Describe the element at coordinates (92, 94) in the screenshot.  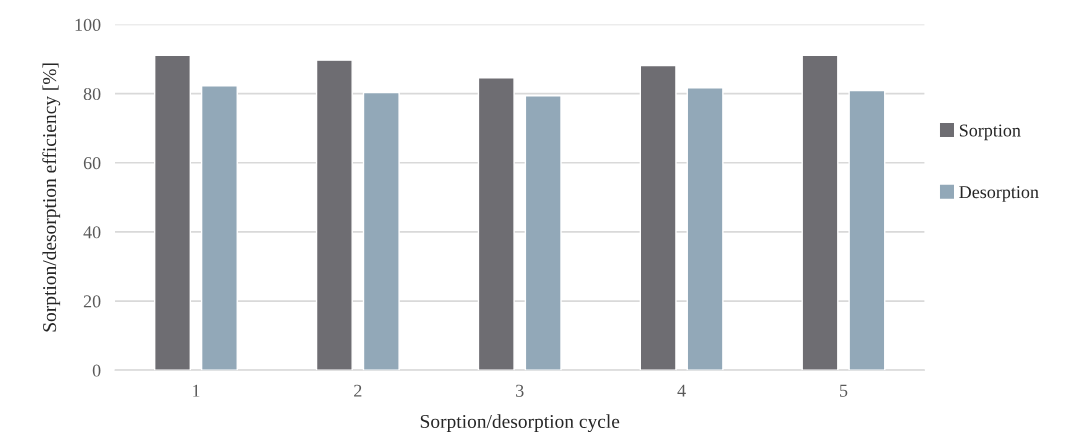
I see `y-tick-label: 80` at that location.